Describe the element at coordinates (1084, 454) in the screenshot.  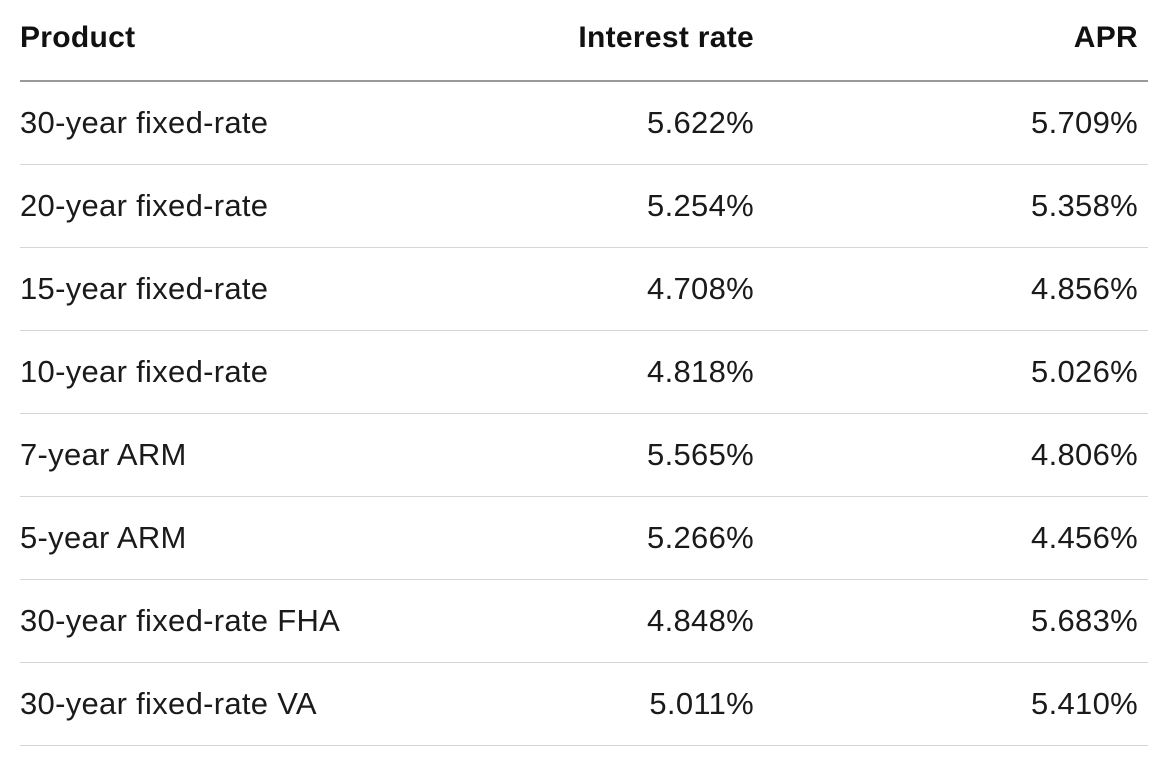
I see `apr-cell: 4.806%` at that location.